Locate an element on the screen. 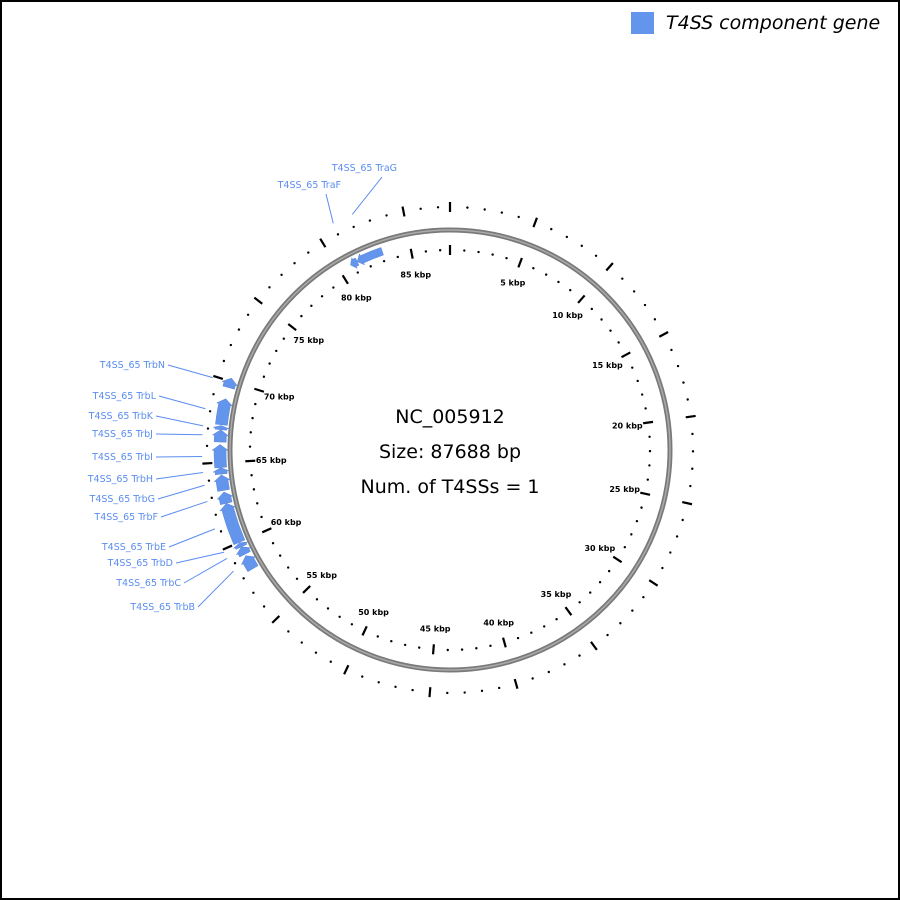 This screenshot has width=900, height=900. tick-label: 20 kbp is located at coordinates (627, 425).